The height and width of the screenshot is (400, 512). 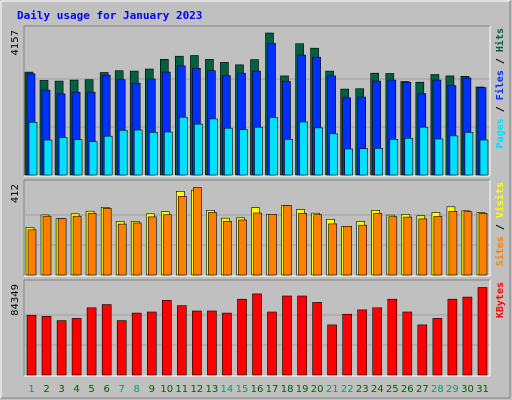 What do you see at coordinates (46, 389) in the screenshot?
I see `x-tick-label-day-2: 2` at bounding box center [46, 389].